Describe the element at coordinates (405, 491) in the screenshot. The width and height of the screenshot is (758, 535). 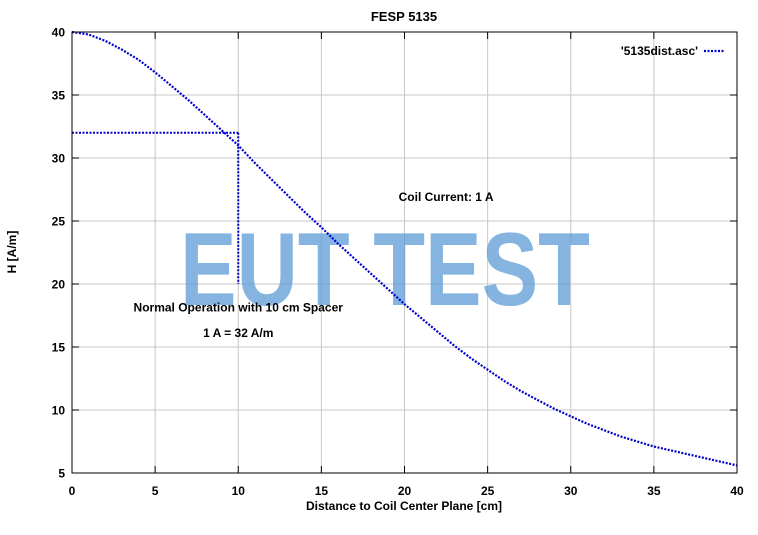
I see `x-tick-label: 20` at that location.